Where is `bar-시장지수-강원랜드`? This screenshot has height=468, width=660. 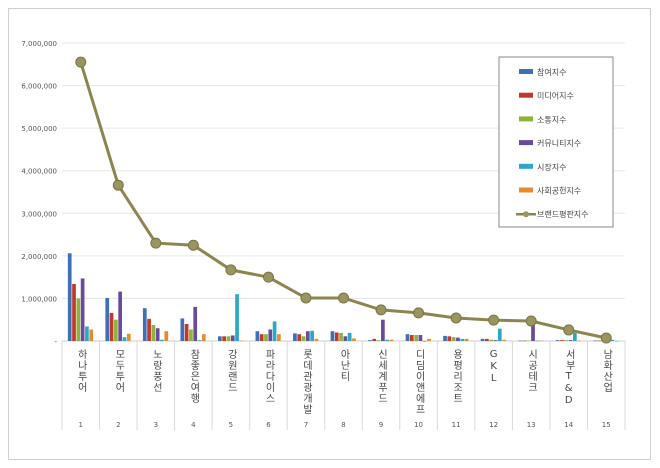
bar-시장지수-강원랜드 is located at coordinates (237, 317).